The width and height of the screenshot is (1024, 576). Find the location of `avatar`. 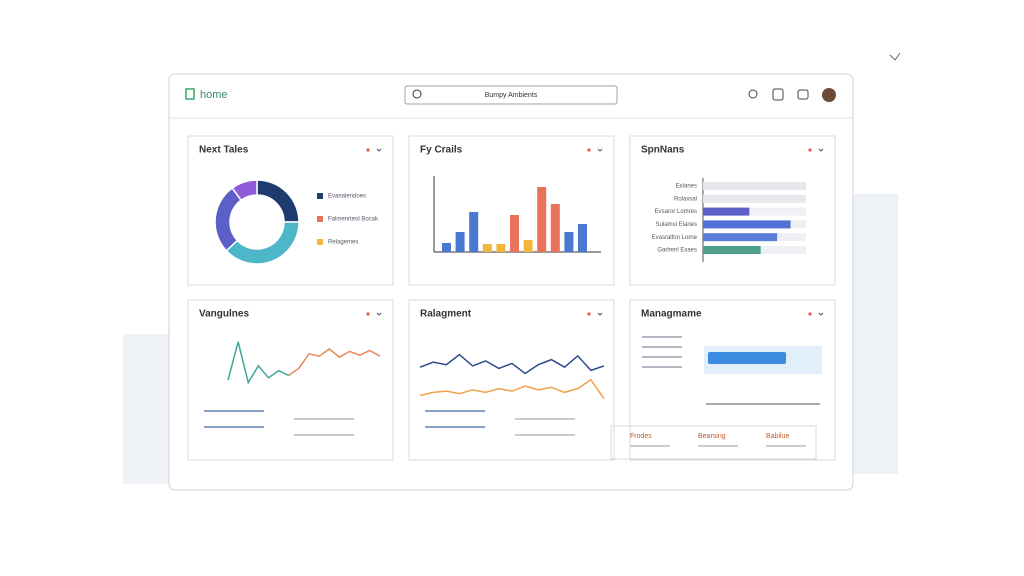

avatar is located at coordinates (829, 95).